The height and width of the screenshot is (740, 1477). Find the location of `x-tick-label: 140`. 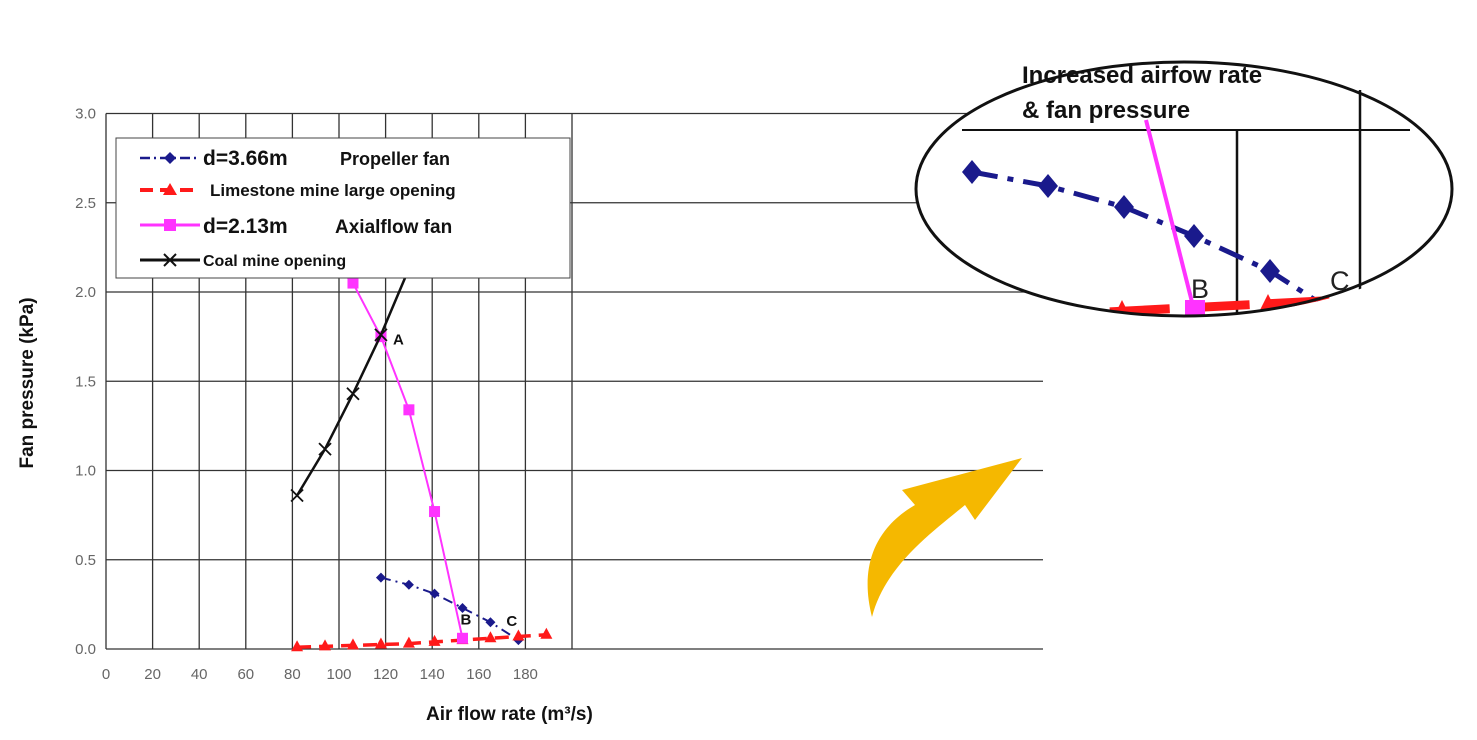

x-tick-label: 140 is located at coordinates (432, 674).